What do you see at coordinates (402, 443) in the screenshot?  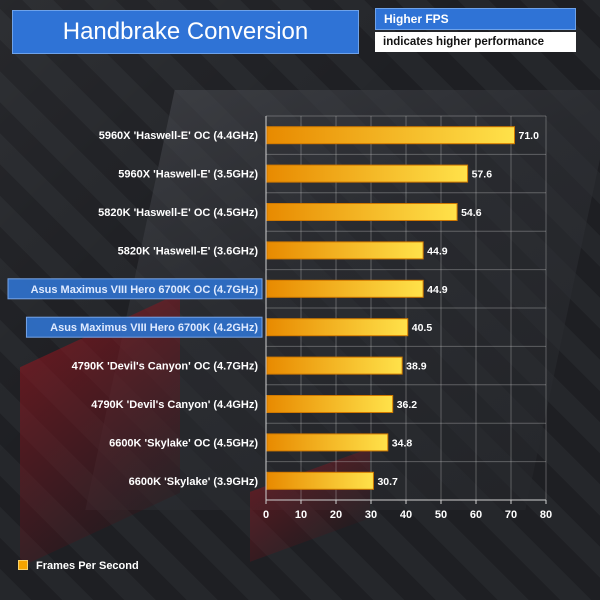 I see `bar-value-label: 34.8` at bounding box center [402, 443].